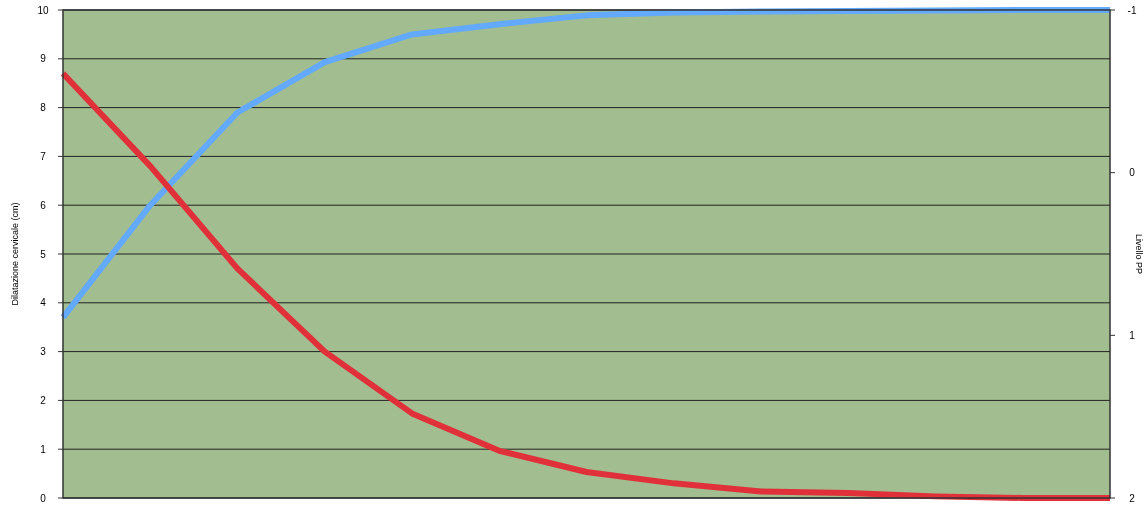  Describe the element at coordinates (15, 254) in the screenshot. I see `y-axis-title: Dilatazione cervicale (cm)` at that location.